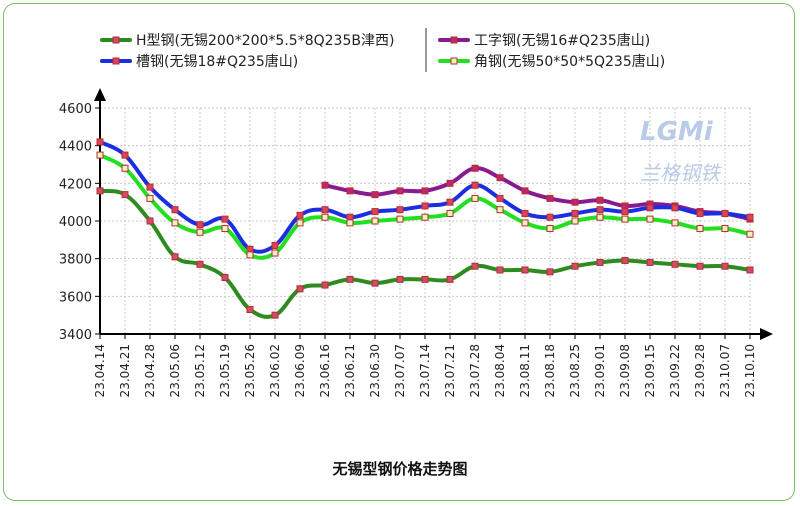 The image size is (800, 506). Describe the element at coordinates (217, 61) in the screenshot. I see `legend-label-2: 槽钢(无锡18#Q235唐山)` at that location.